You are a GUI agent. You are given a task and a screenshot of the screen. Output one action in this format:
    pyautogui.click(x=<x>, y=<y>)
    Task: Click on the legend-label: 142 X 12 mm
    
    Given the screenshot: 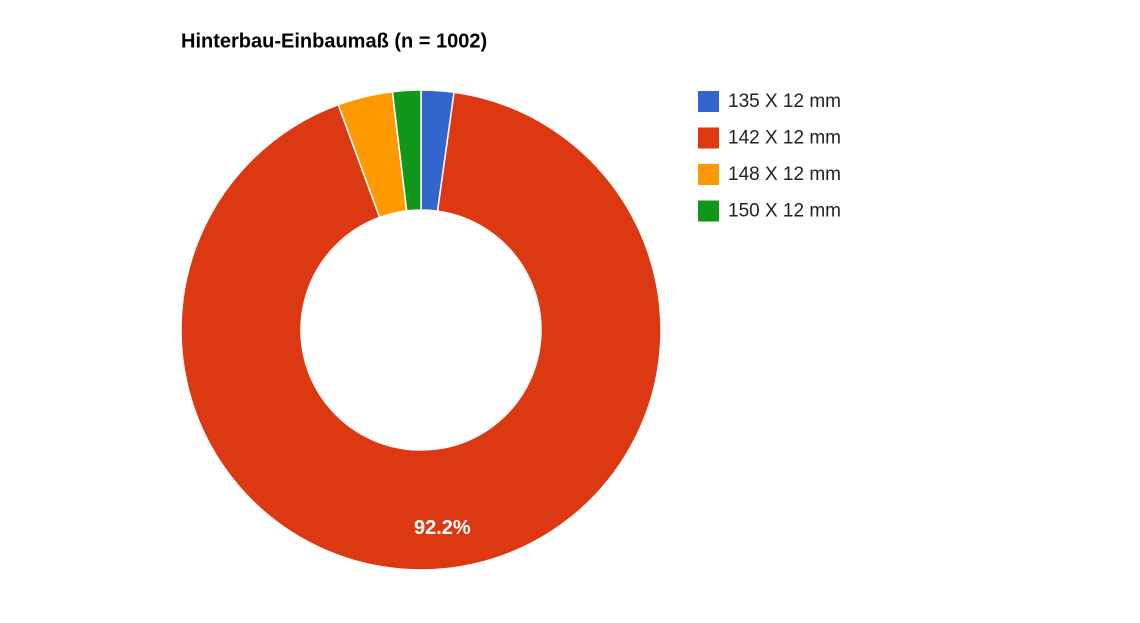 What is the action you would take?
    pyautogui.click(x=784, y=138)
    